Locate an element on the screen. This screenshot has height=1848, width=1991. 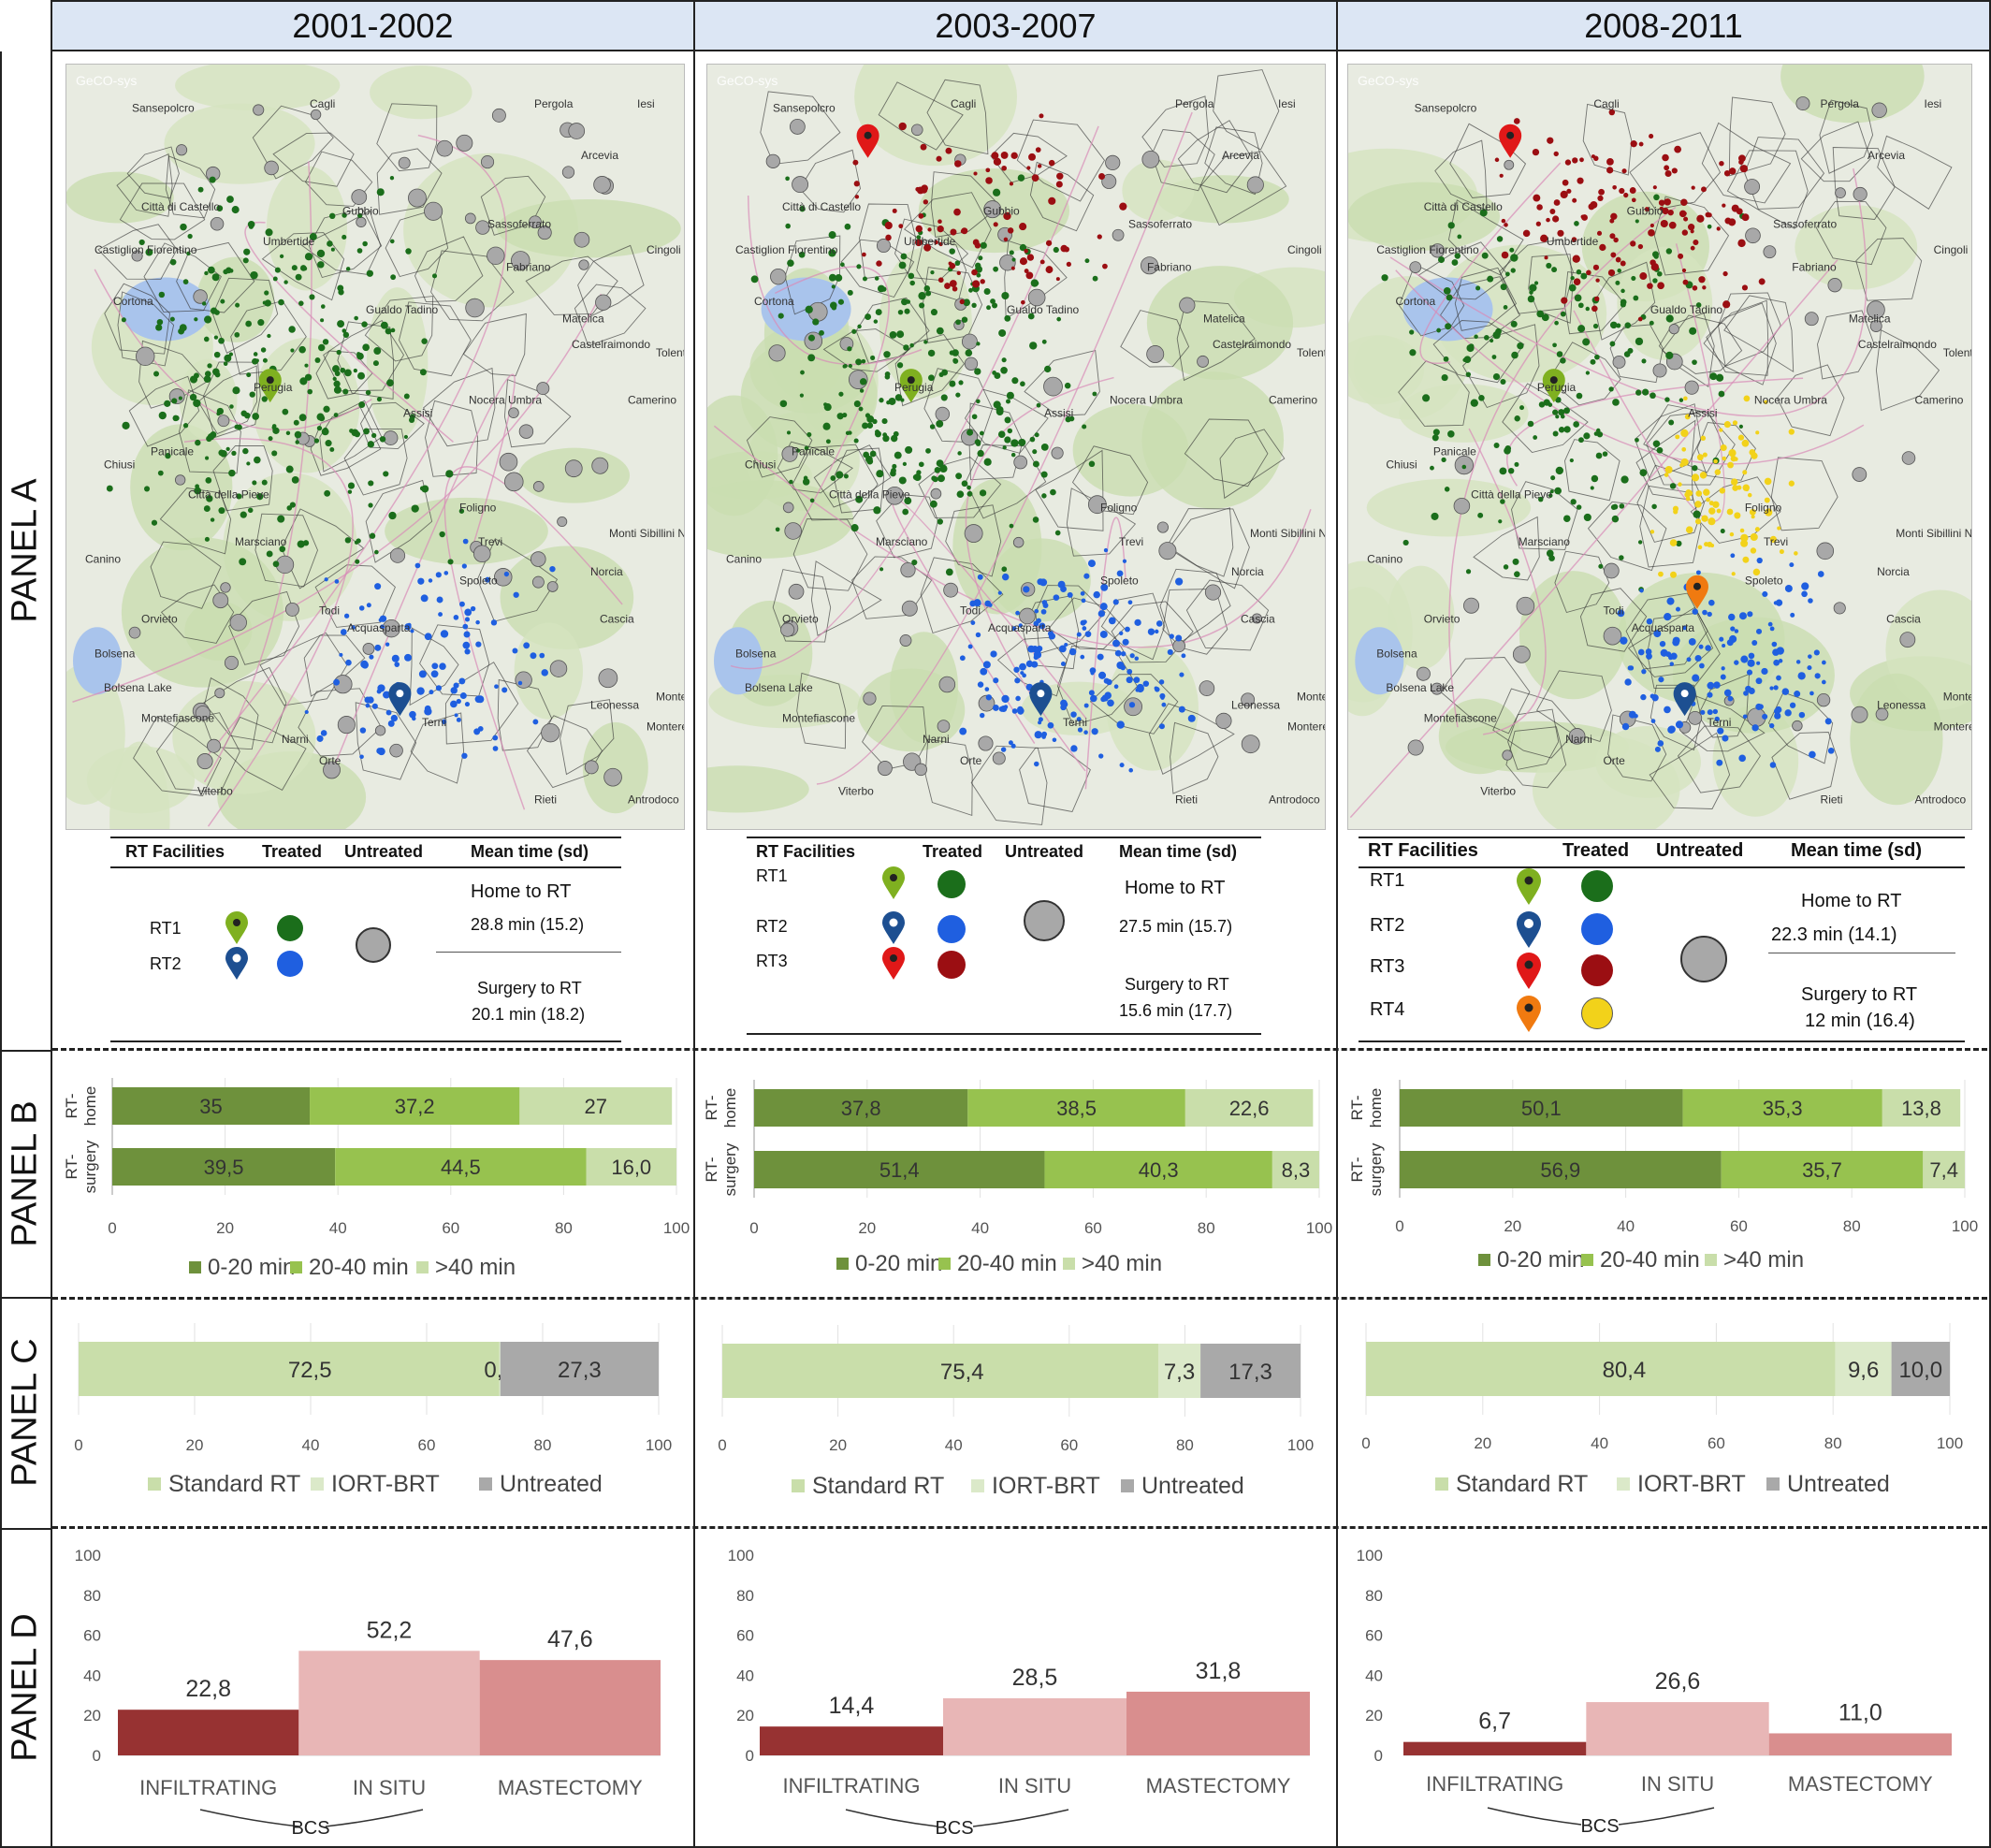
road is located at coordinates (835, 280).